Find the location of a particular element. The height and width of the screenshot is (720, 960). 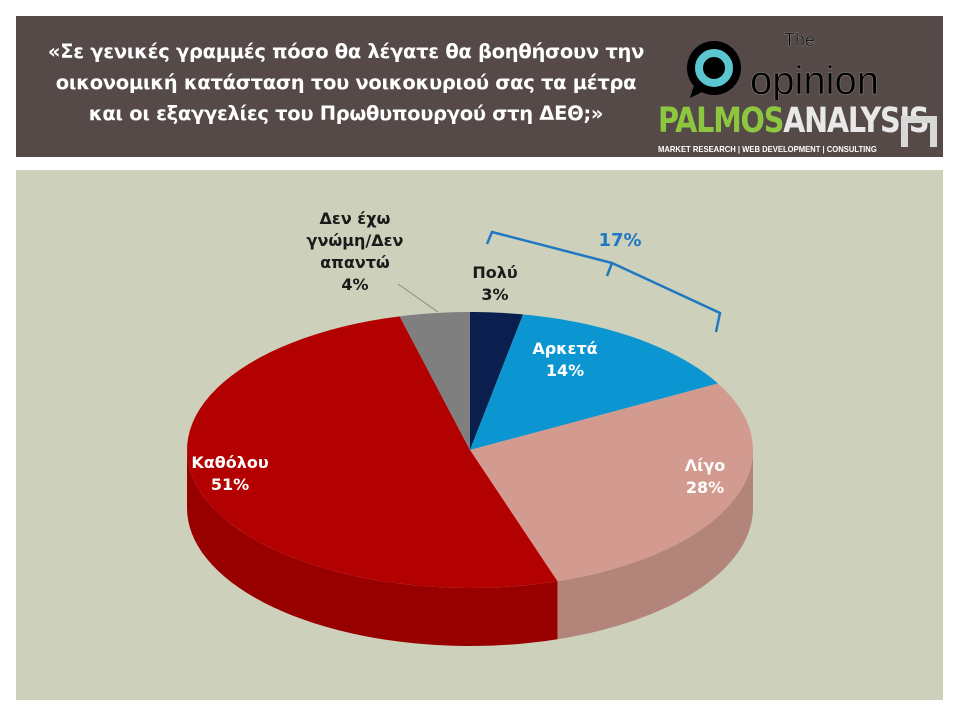

logo-the: The is located at coordinates (799, 40).